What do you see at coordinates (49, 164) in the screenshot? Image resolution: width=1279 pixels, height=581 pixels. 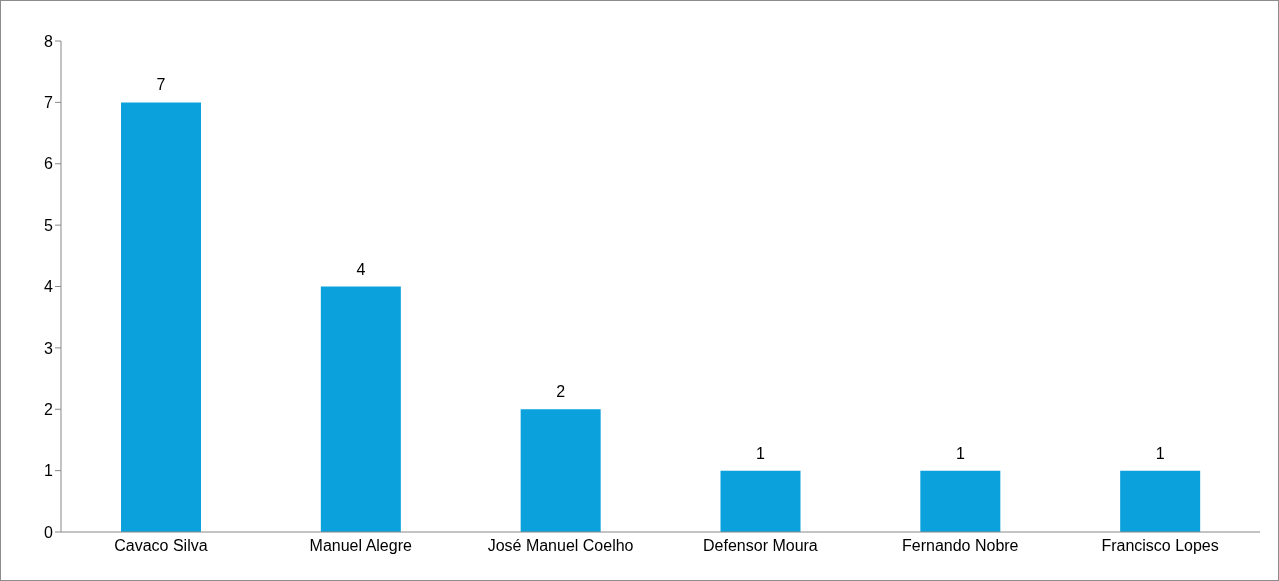 I see `y-tick-label: 6` at bounding box center [49, 164].